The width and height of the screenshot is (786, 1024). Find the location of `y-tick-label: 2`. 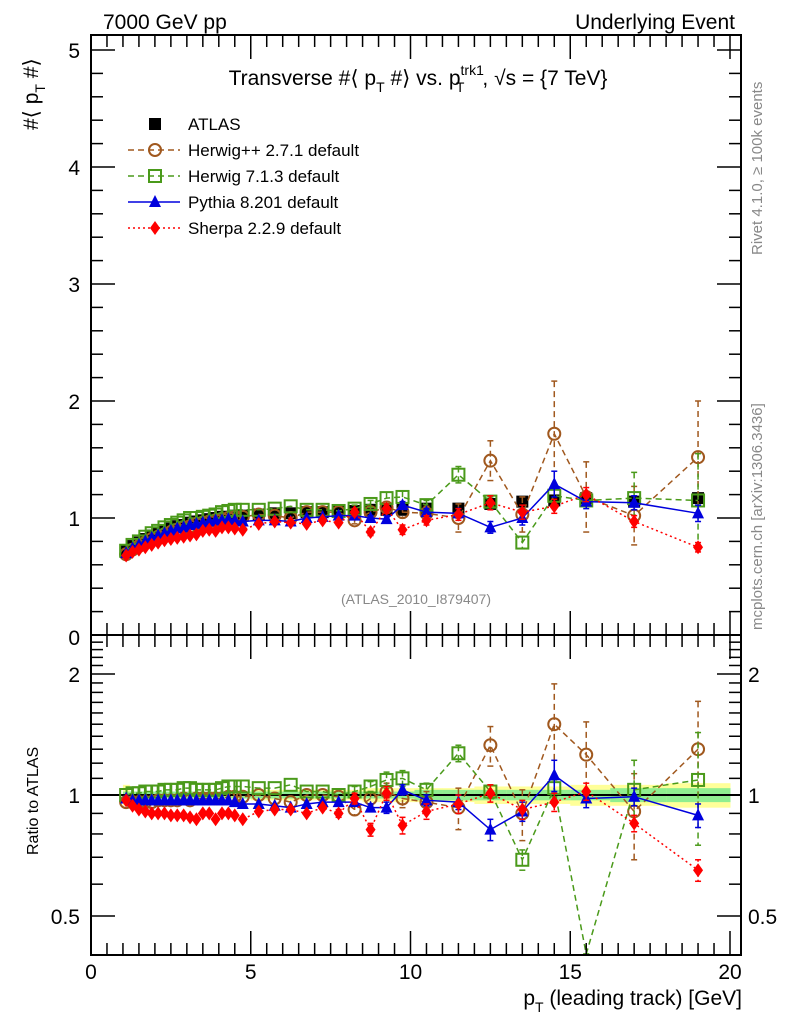

y-tick-label: 2 is located at coordinates (74, 402).